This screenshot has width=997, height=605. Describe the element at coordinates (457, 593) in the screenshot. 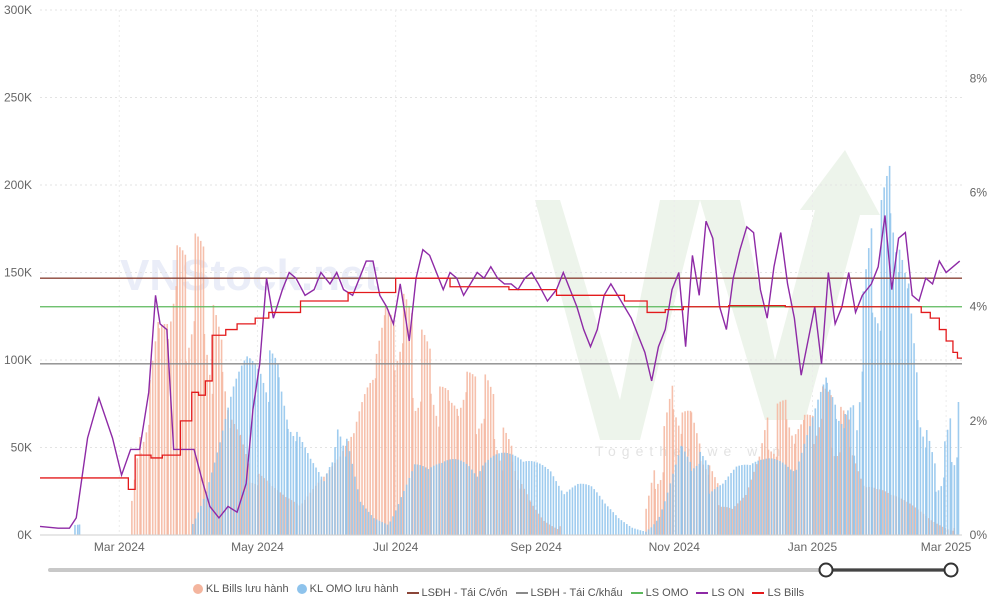

I see `legend-item: LSĐH - Tái C/vốn` at that location.